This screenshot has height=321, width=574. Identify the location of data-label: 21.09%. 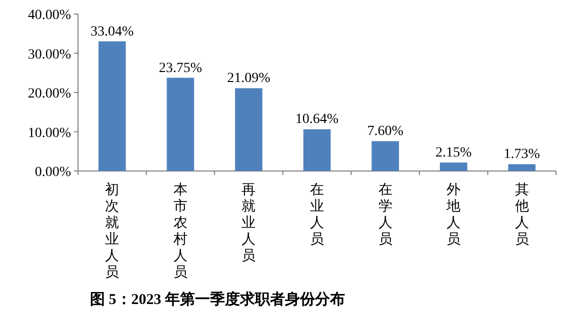
(249, 78).